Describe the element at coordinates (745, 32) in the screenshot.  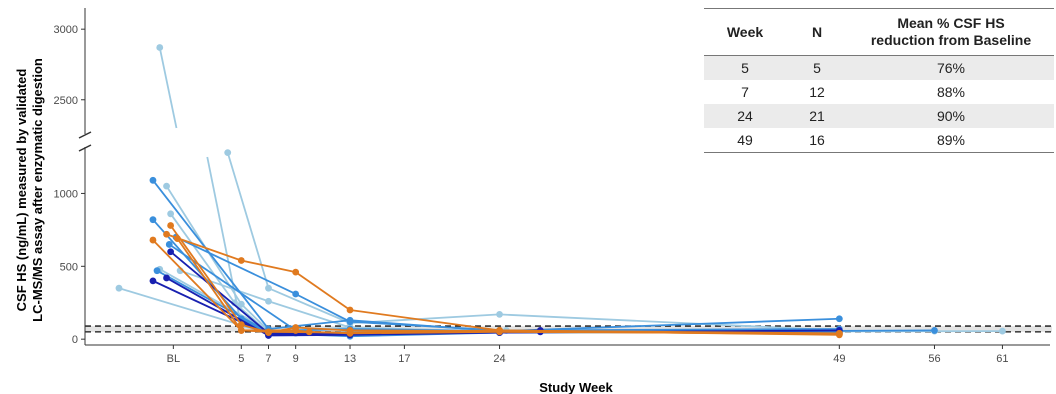
I see `header-week: Week` at that location.